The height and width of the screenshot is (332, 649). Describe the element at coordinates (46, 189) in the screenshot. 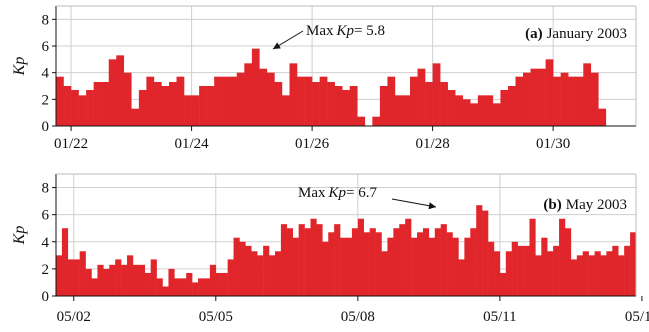

I see `panel-b-y-tick-label: 8` at that location.